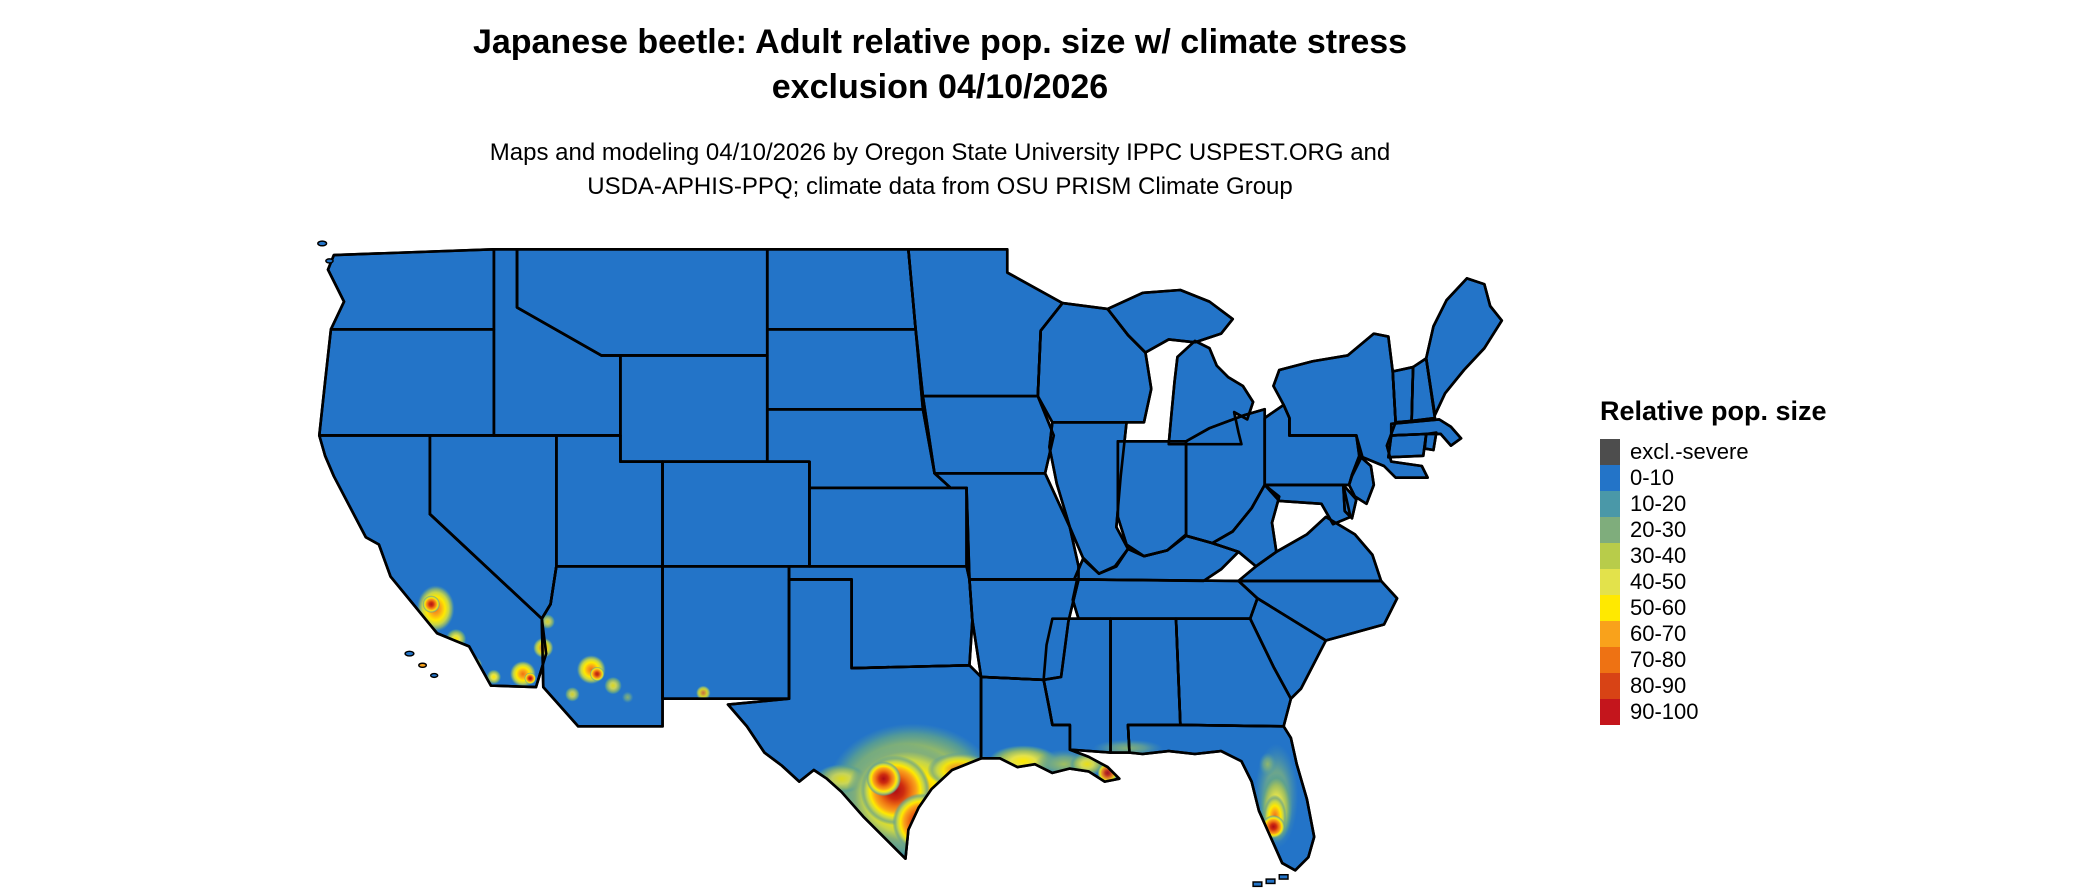 The height and width of the screenshot is (895, 2100). I want to click on legend-label: excl.-severe, so click(1689, 451).